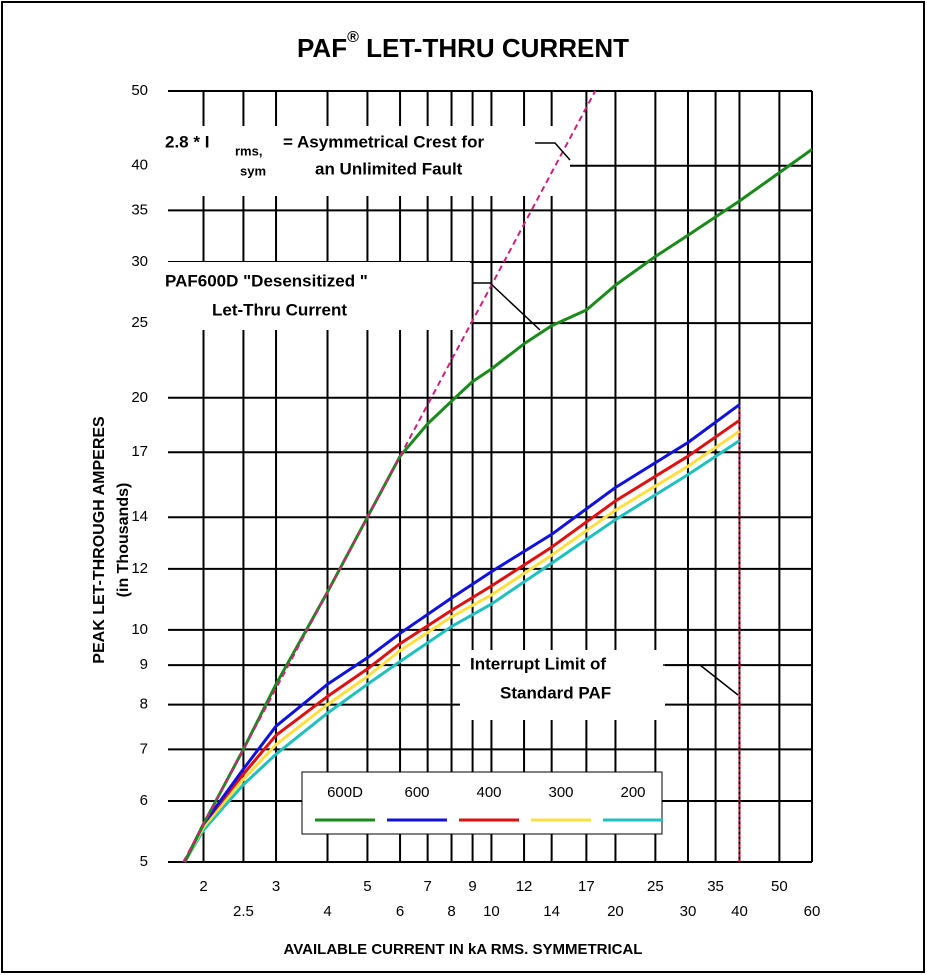  What do you see at coordinates (322, 48) in the screenshot?
I see `title-part: PAF` at bounding box center [322, 48].